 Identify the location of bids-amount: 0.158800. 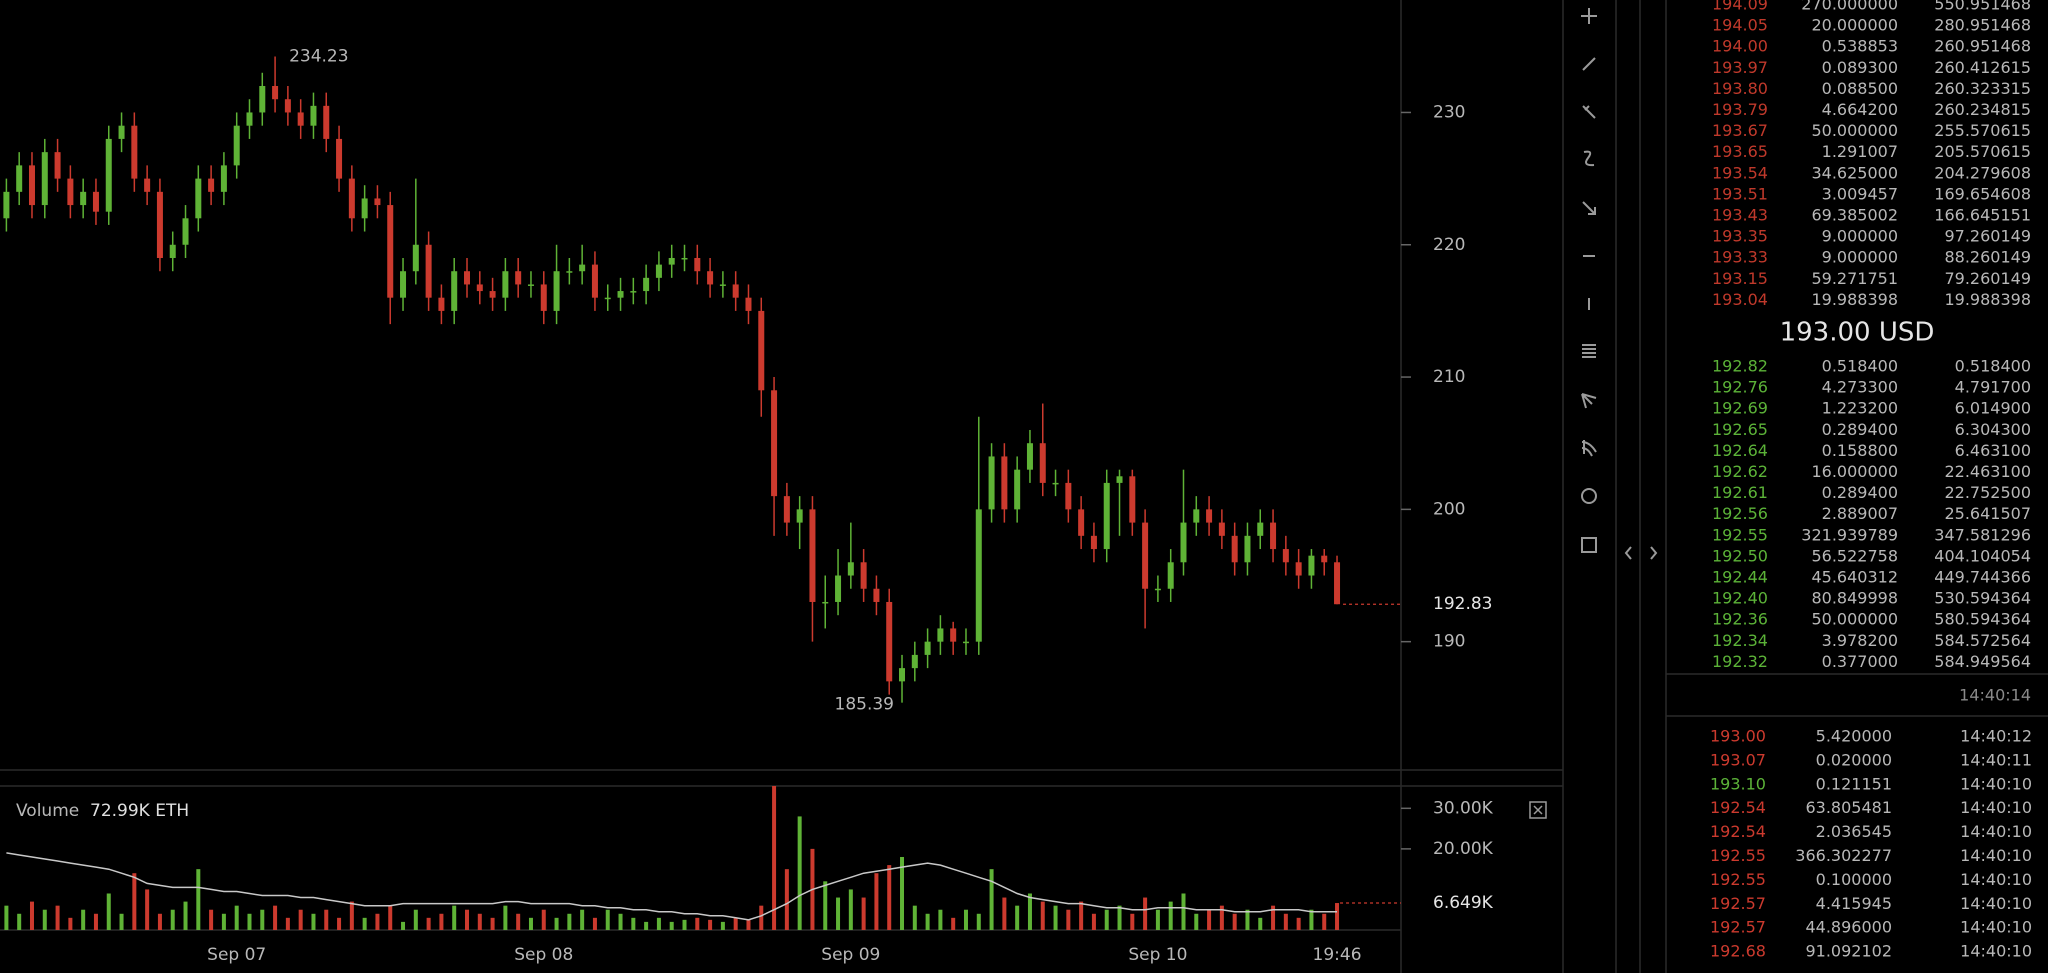
(1860, 450).